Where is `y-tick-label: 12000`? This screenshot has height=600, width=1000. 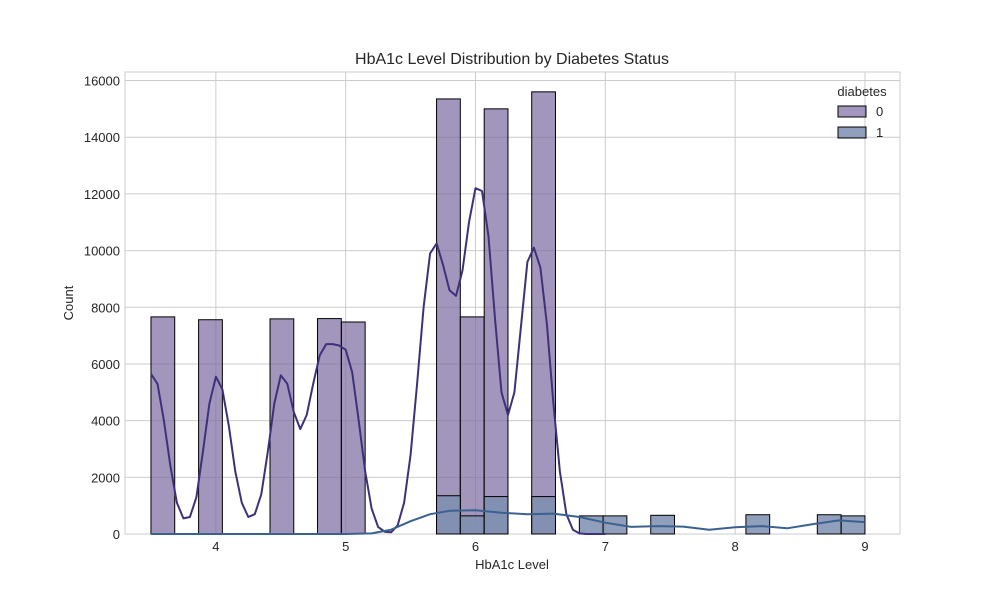 y-tick-label: 12000 is located at coordinates (102, 194).